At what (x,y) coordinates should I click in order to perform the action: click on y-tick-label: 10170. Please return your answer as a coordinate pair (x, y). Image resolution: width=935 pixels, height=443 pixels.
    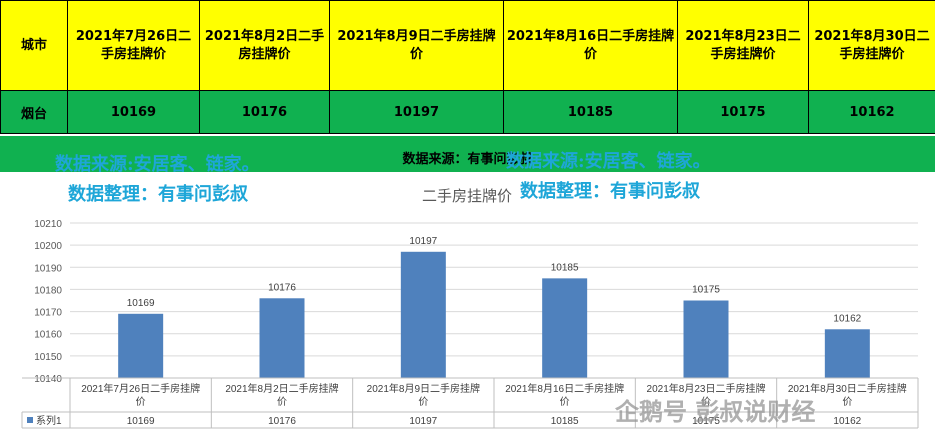
    Looking at the image, I should click on (48, 313).